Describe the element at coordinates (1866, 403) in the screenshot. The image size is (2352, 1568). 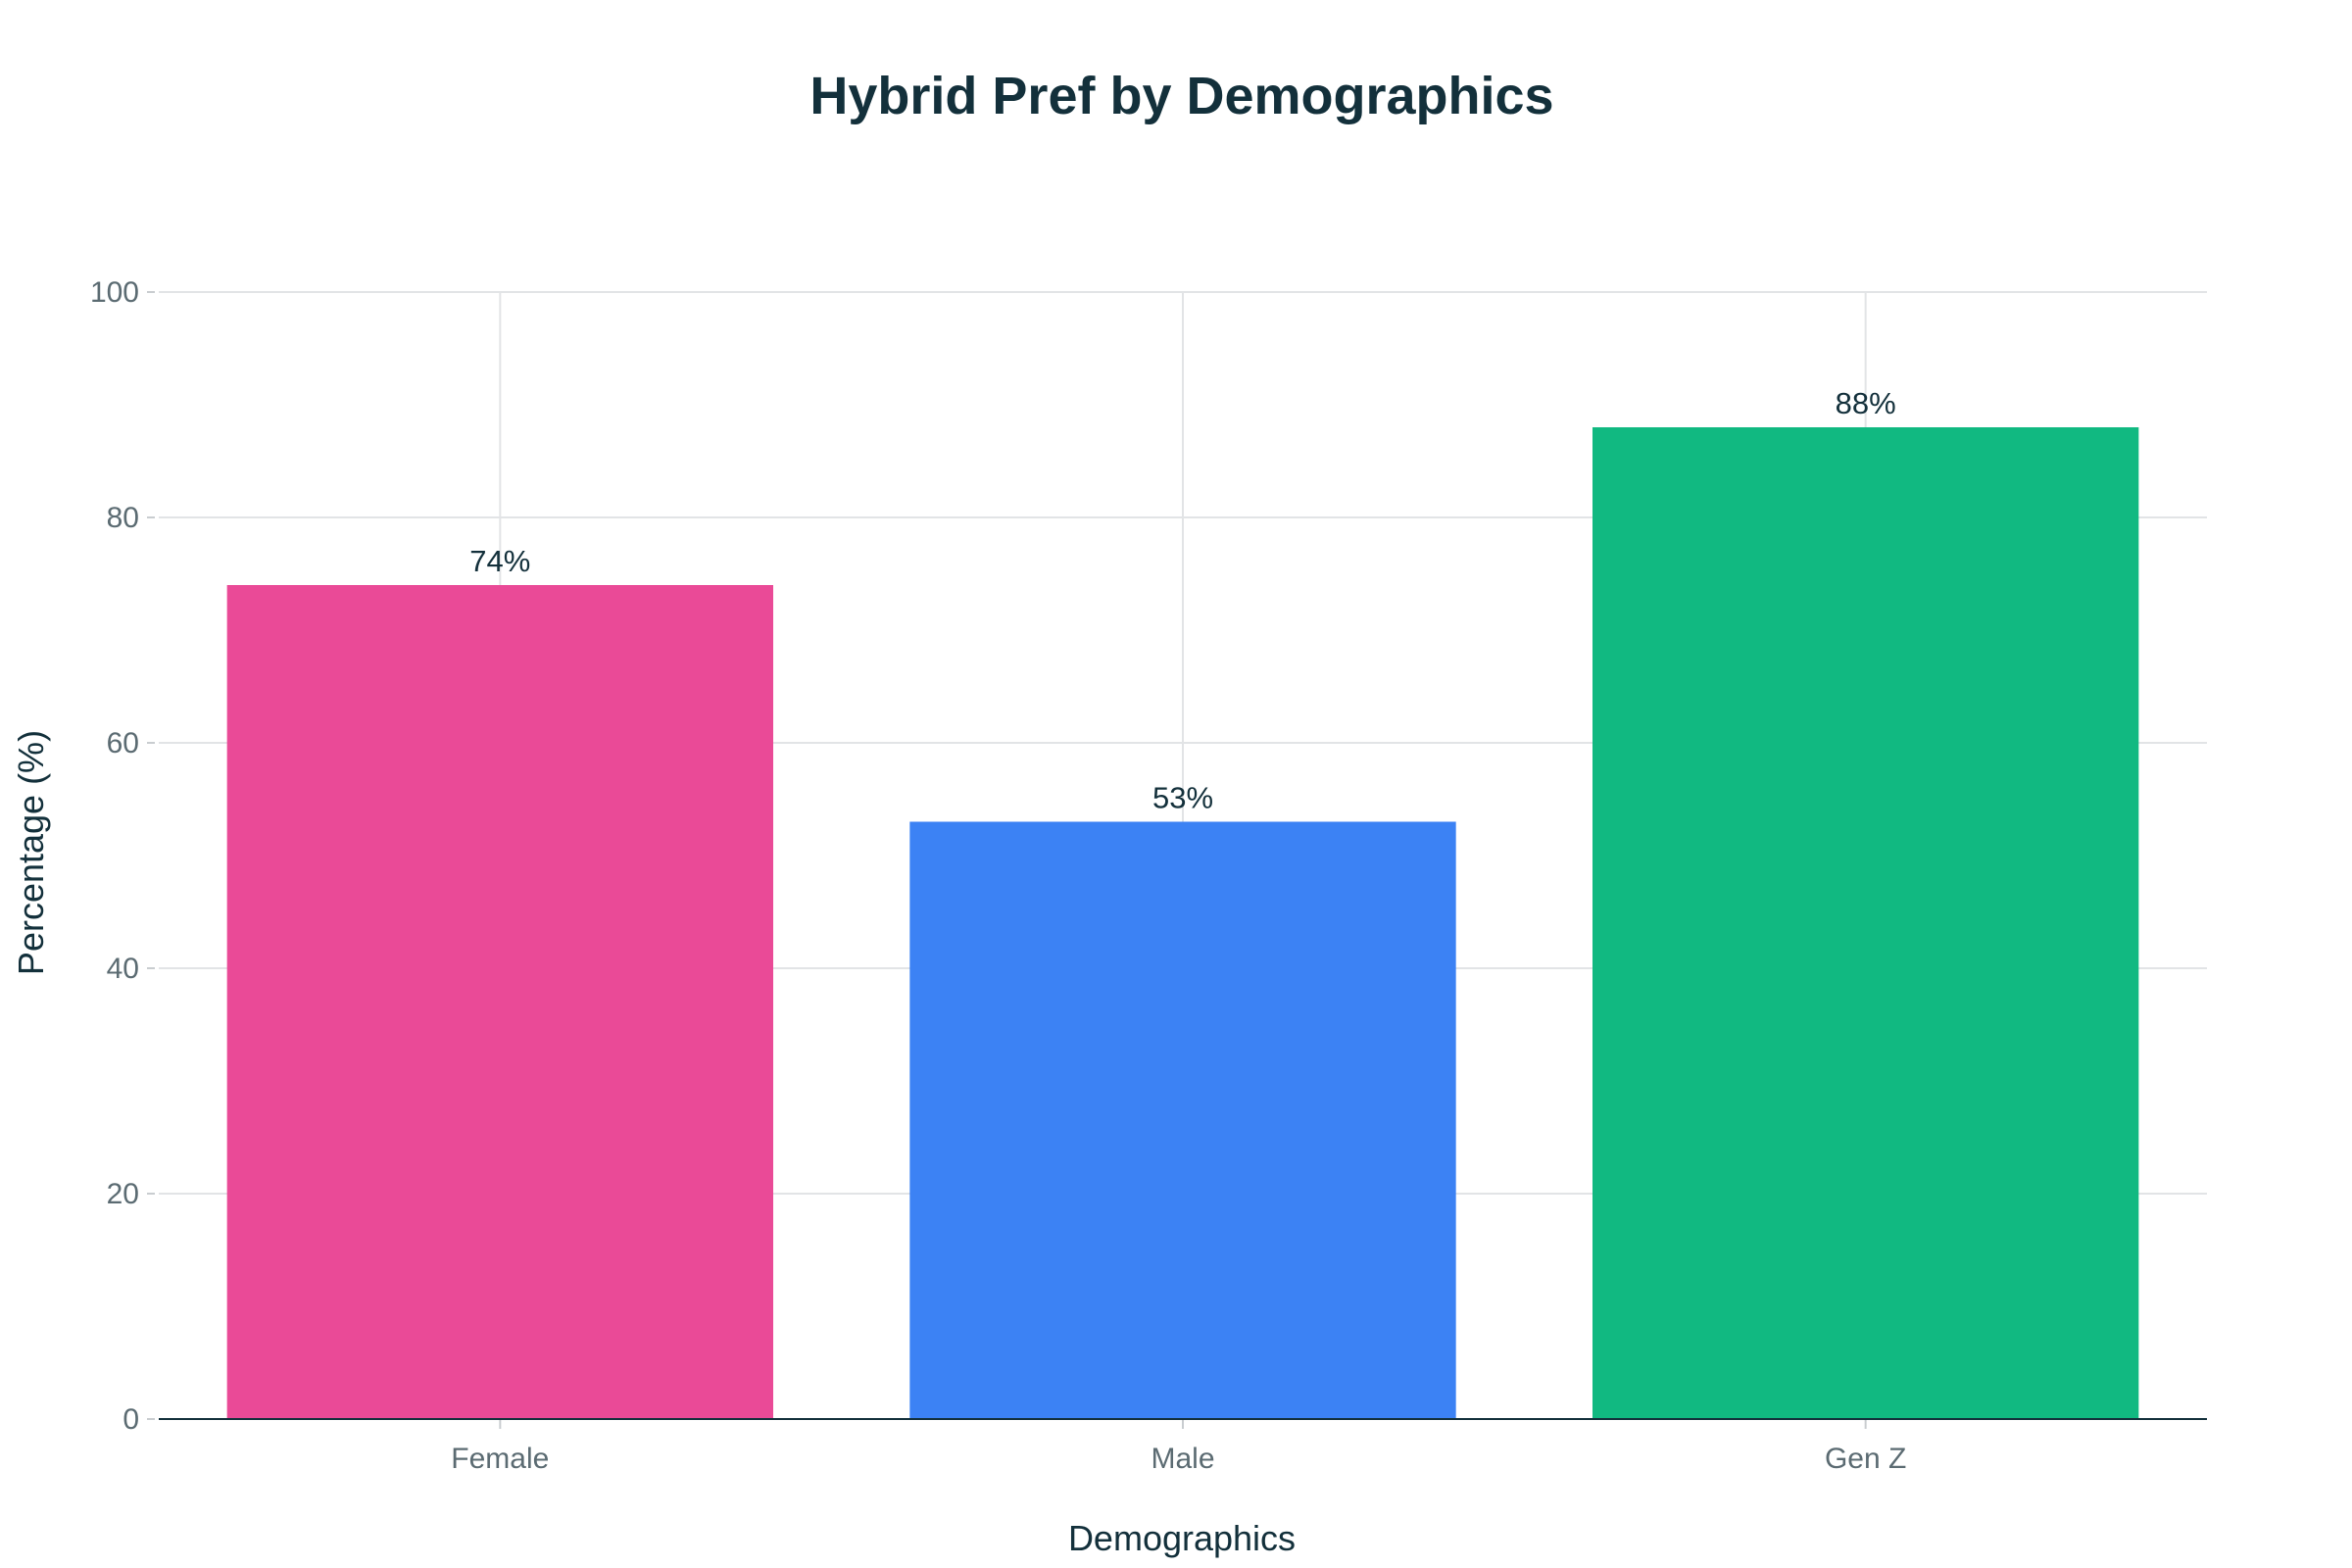
I see `bar-data-label: 88%` at that location.